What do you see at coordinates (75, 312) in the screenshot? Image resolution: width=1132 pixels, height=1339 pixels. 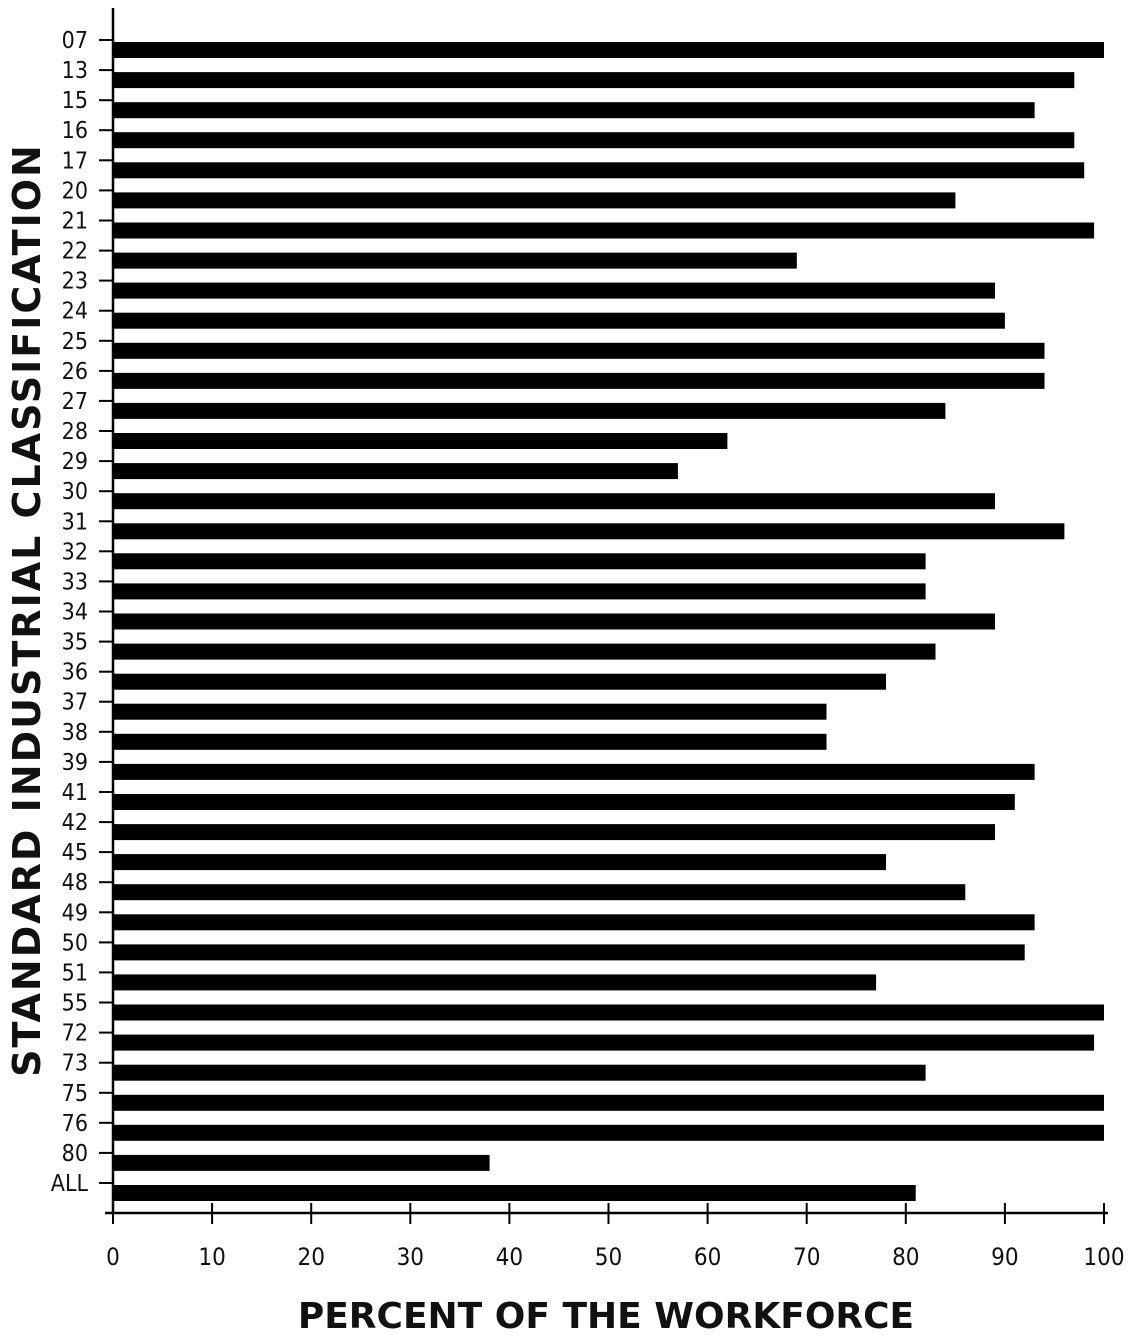 I see `category-label-24: 24` at bounding box center [75, 312].